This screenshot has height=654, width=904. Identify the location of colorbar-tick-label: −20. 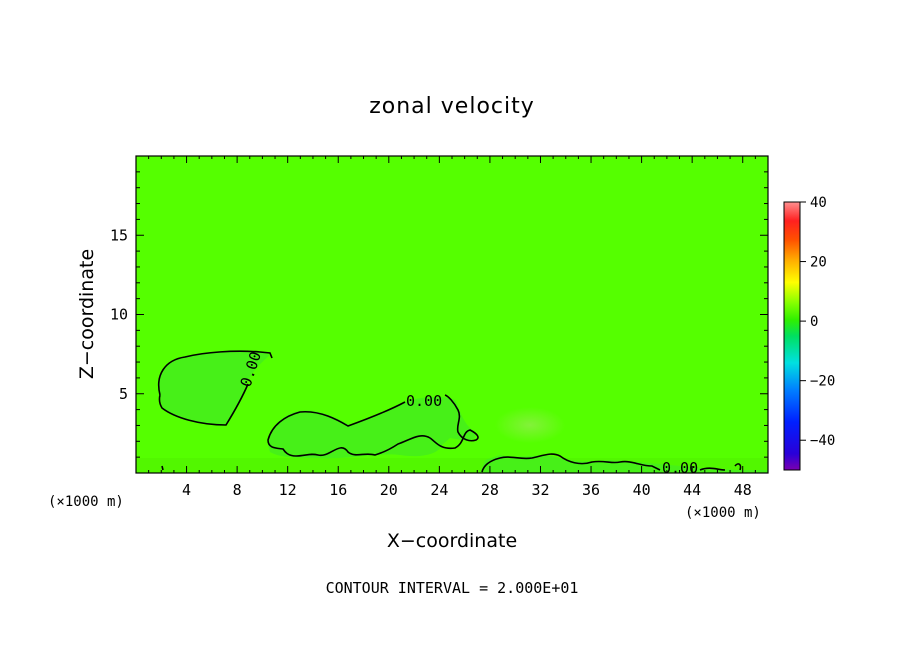
(822, 382).